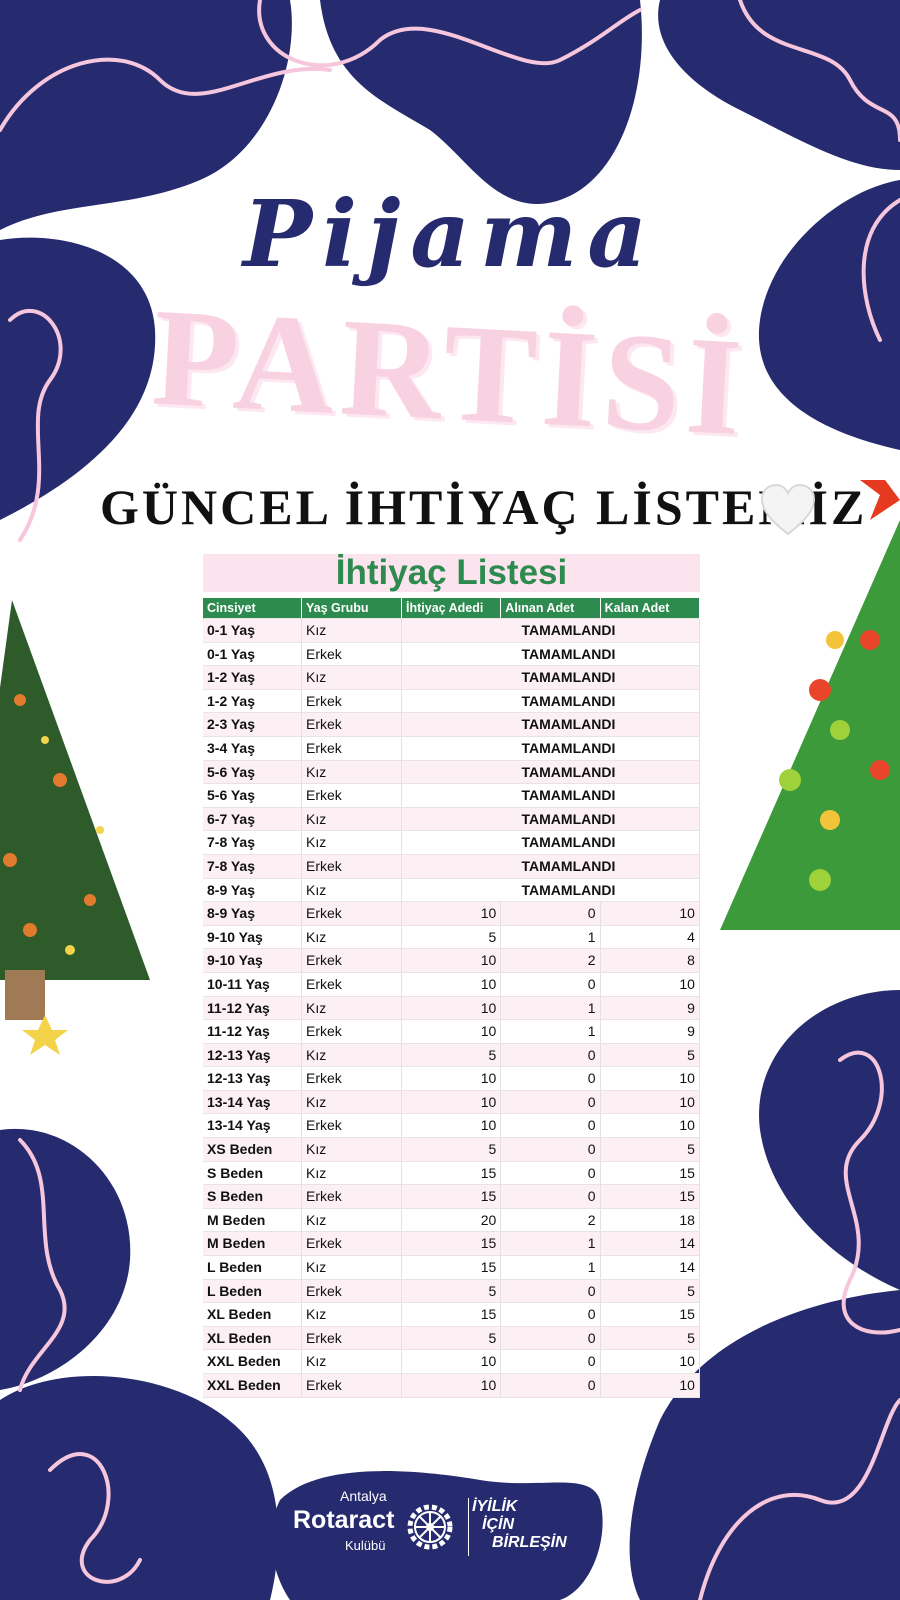 The height and width of the screenshot is (1600, 900). I want to click on blob-bottom-left, so click(139, 1488).